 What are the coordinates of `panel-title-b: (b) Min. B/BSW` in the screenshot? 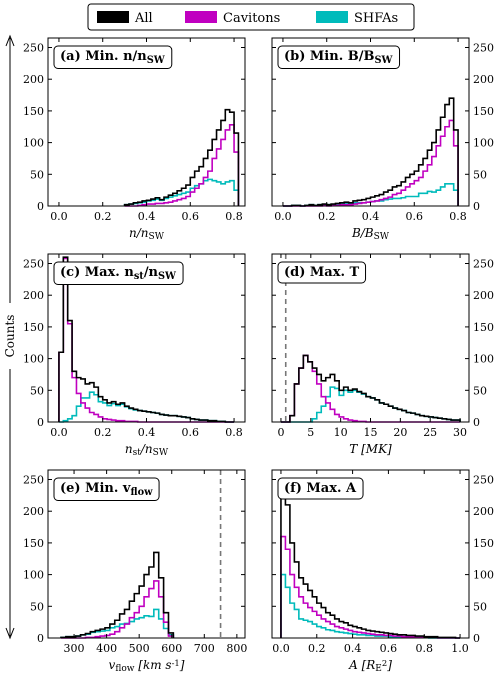 It's located at (339, 57).